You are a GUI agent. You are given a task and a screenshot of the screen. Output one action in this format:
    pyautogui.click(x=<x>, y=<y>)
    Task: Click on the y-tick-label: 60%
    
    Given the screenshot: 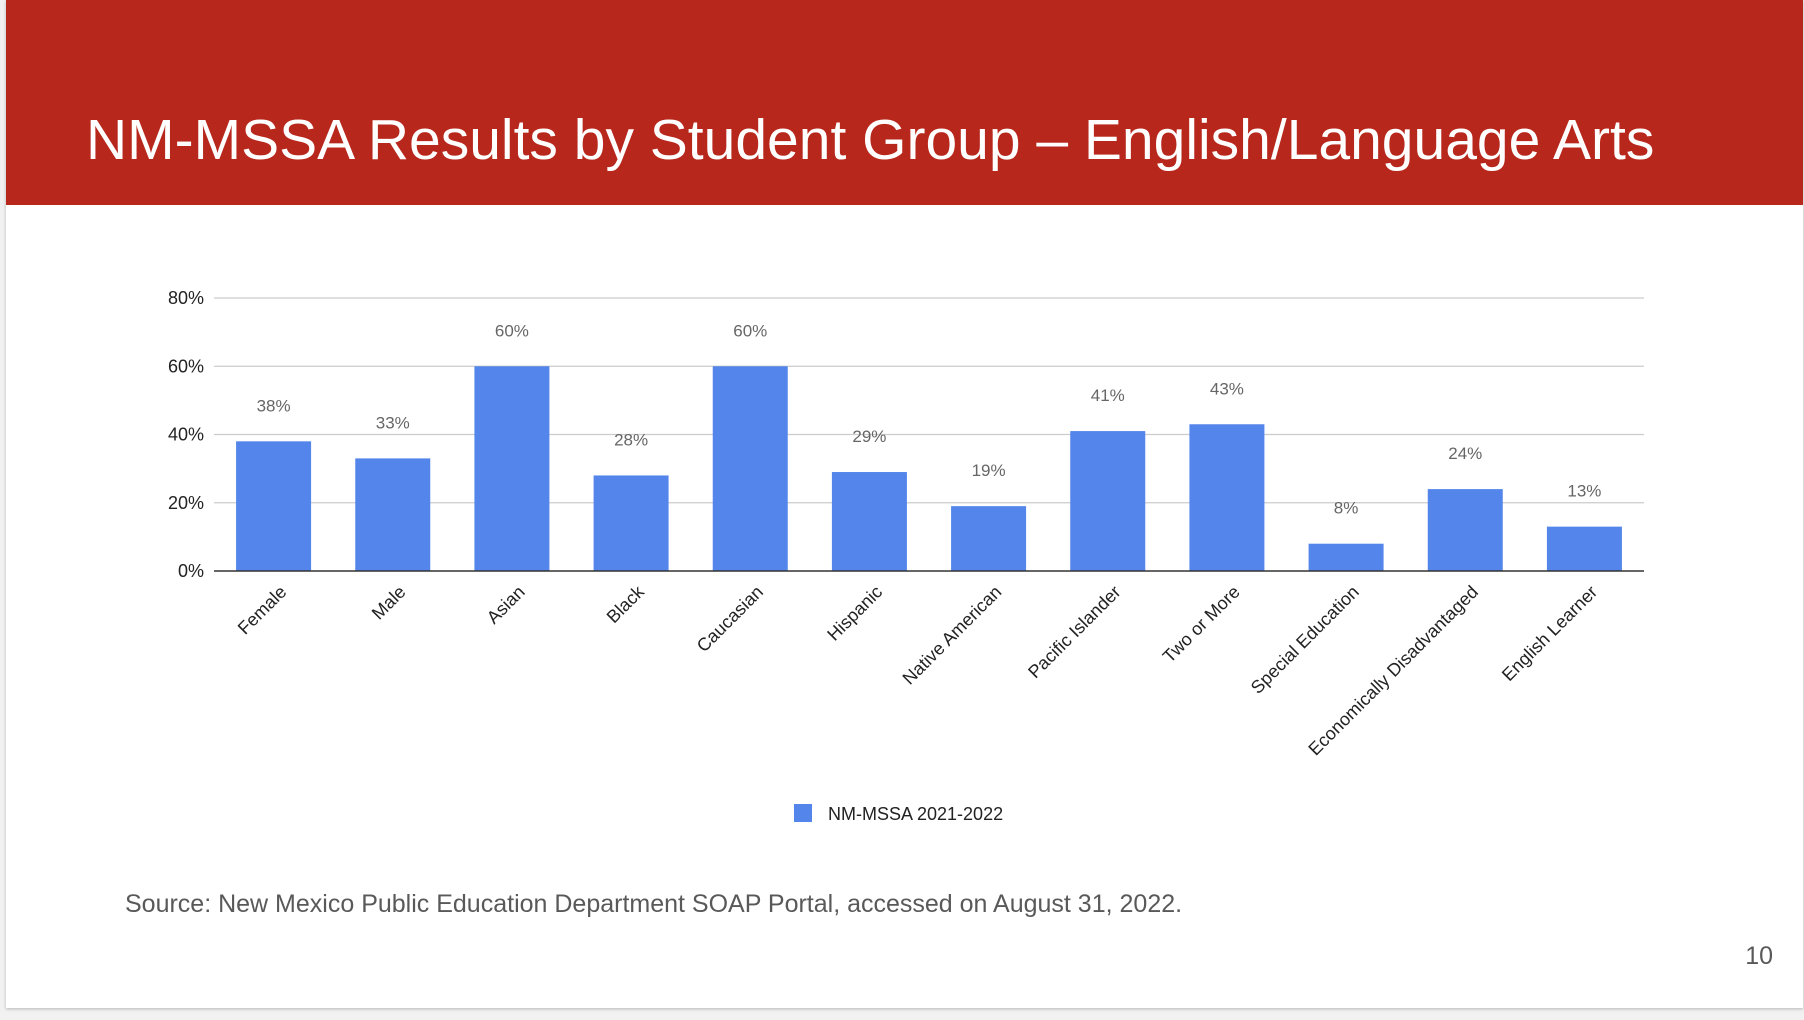 What is the action you would take?
    pyautogui.click(x=186, y=366)
    